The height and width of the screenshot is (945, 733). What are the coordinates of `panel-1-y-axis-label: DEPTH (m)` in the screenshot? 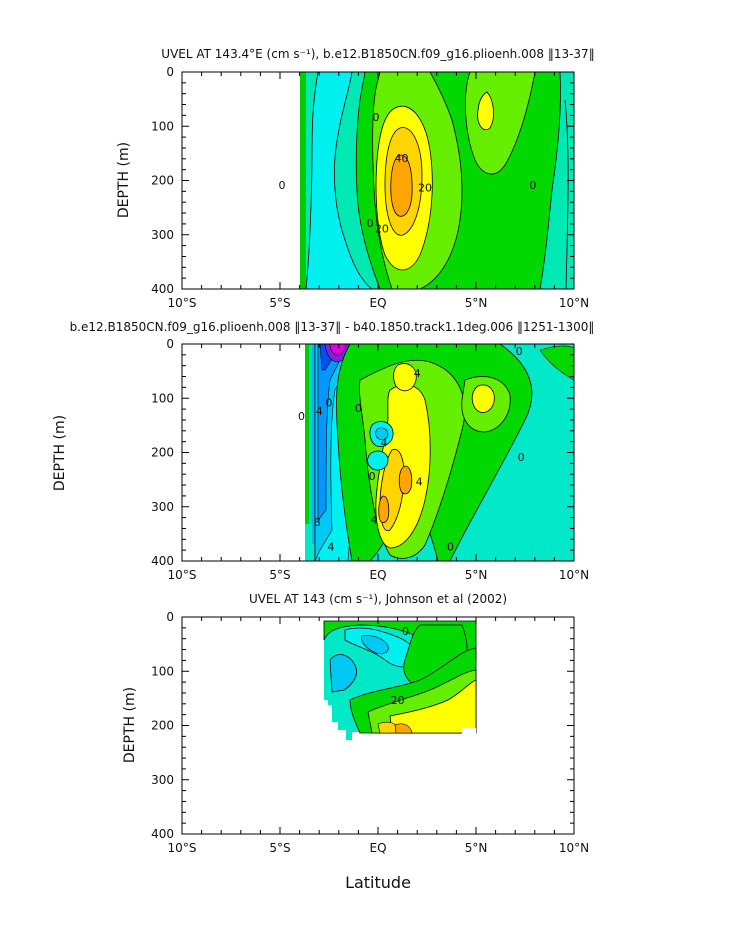 It's located at (124, 180).